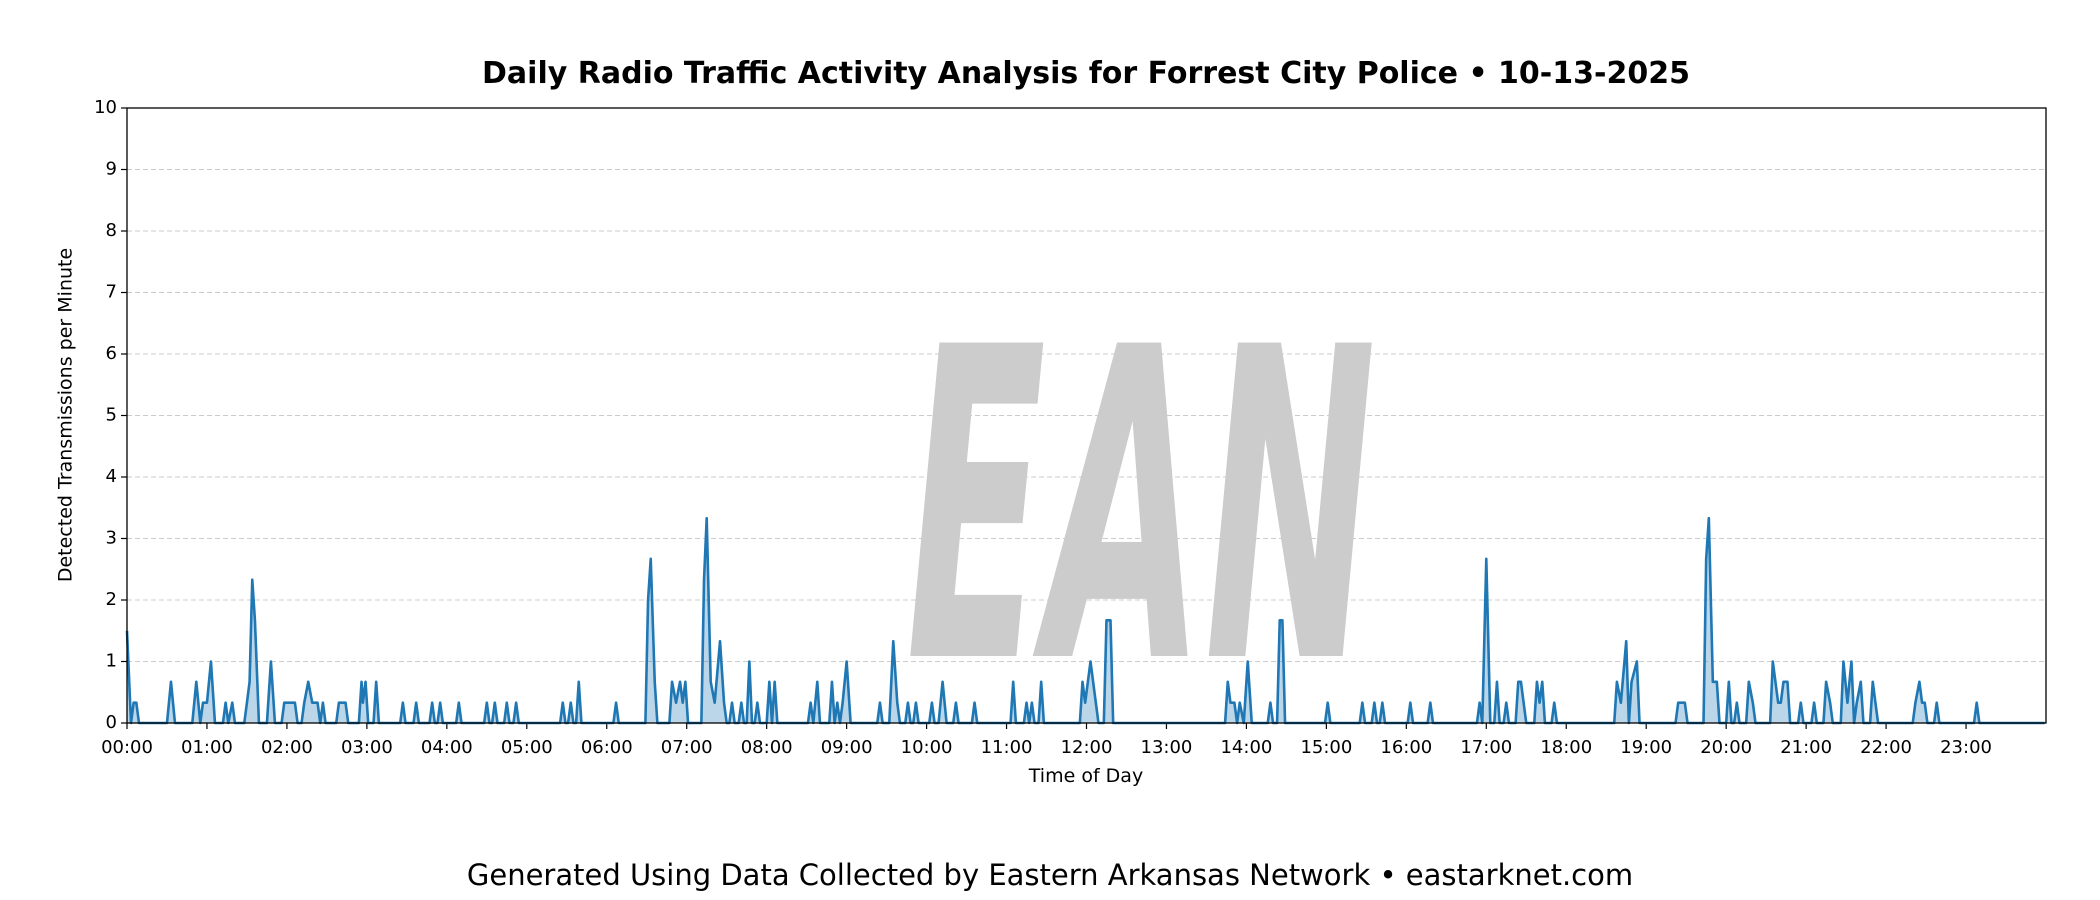 The height and width of the screenshot is (900, 2100). What do you see at coordinates (1806, 747) in the screenshot?
I see `x-tick-label: 21:00` at bounding box center [1806, 747].